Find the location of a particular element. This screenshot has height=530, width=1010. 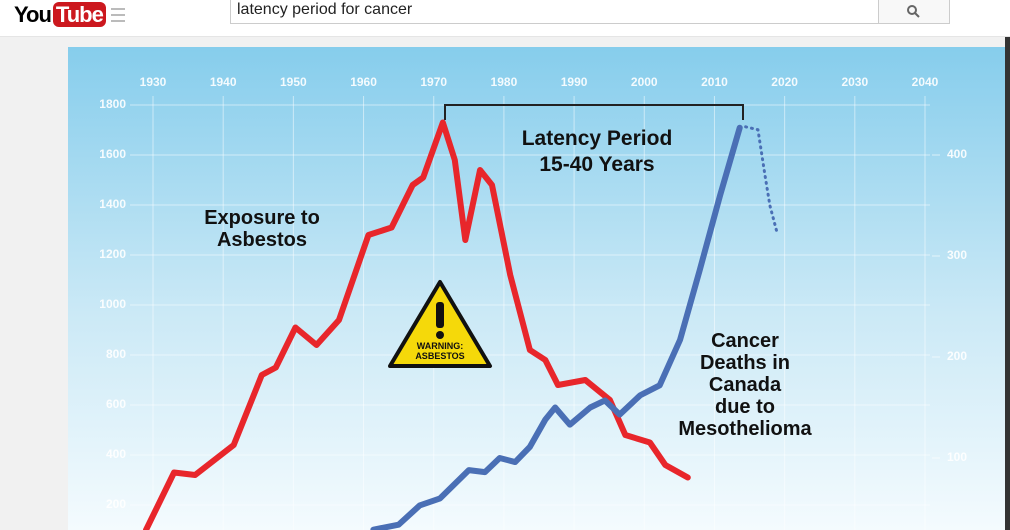

y-tick-label: 1200 is located at coordinates (112, 254).